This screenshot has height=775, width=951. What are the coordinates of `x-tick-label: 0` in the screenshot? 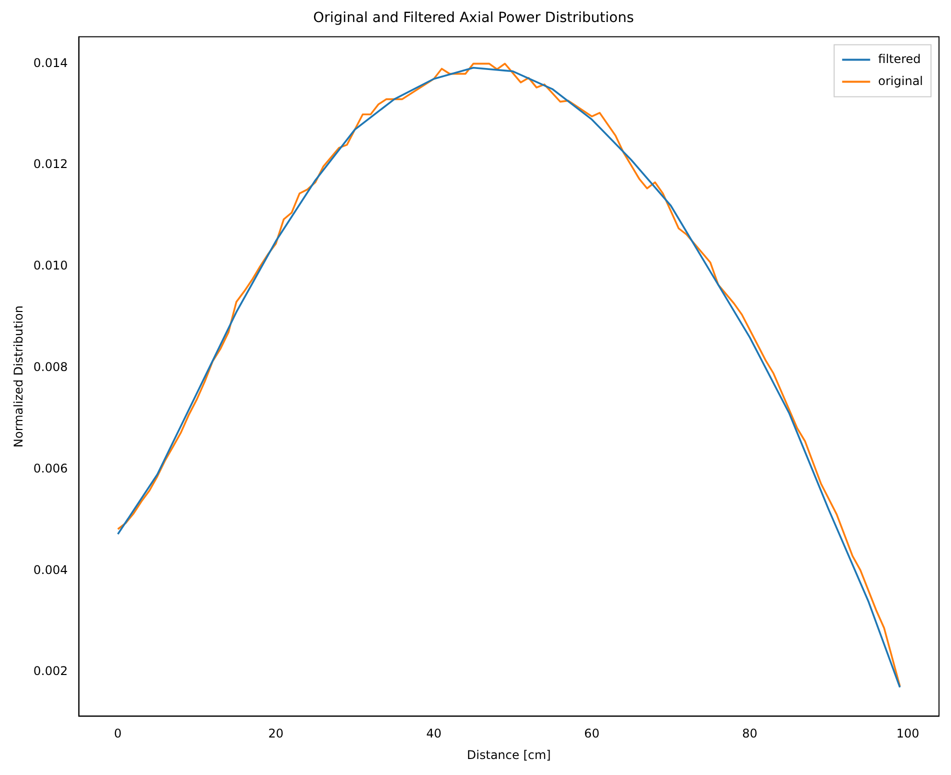 It's located at (118, 733).